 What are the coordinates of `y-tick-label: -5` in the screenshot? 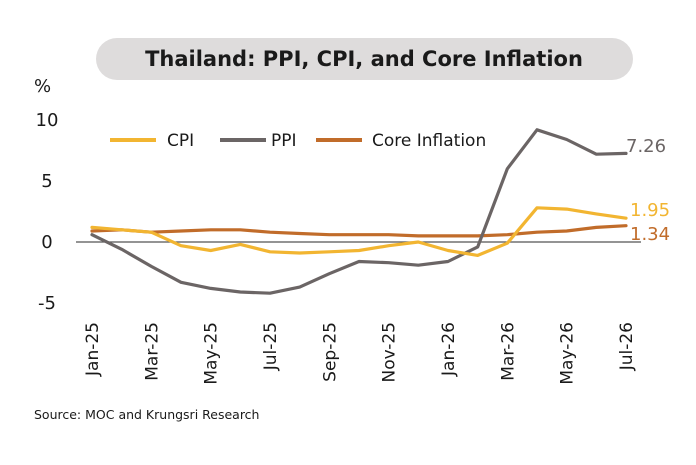 It's located at (47, 303).